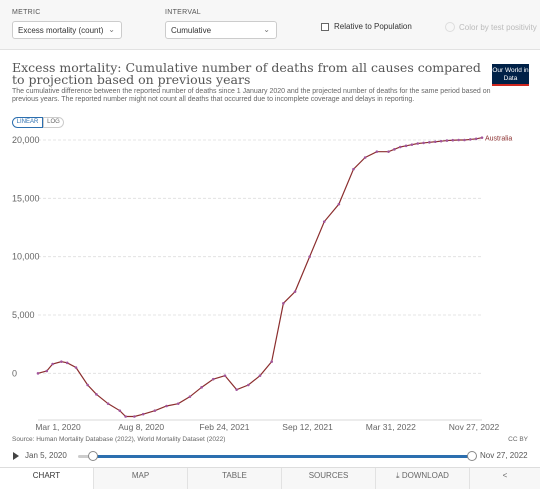  What do you see at coordinates (27, 122) in the screenshot?
I see `linear-scale-button: LINEAR` at bounding box center [27, 122].